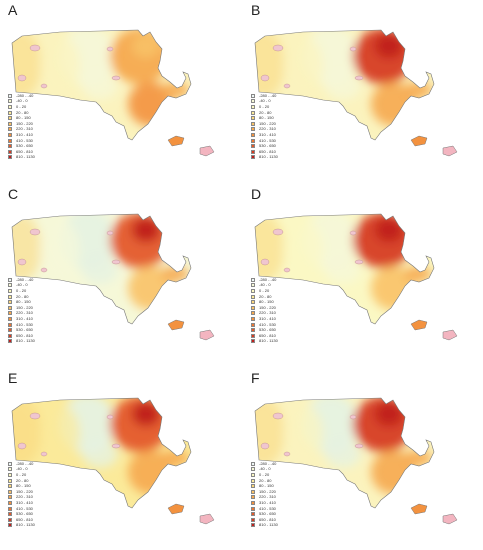 The image size is (483, 550). I want to click on legend-entry: 80 - 150, so click(264, 486).